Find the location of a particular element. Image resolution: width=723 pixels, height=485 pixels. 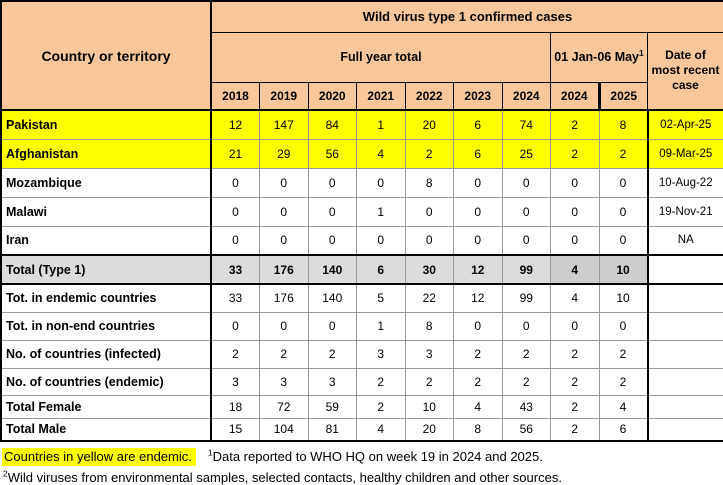

jan-may-label: 01 Jan-06 May is located at coordinates (596, 57).